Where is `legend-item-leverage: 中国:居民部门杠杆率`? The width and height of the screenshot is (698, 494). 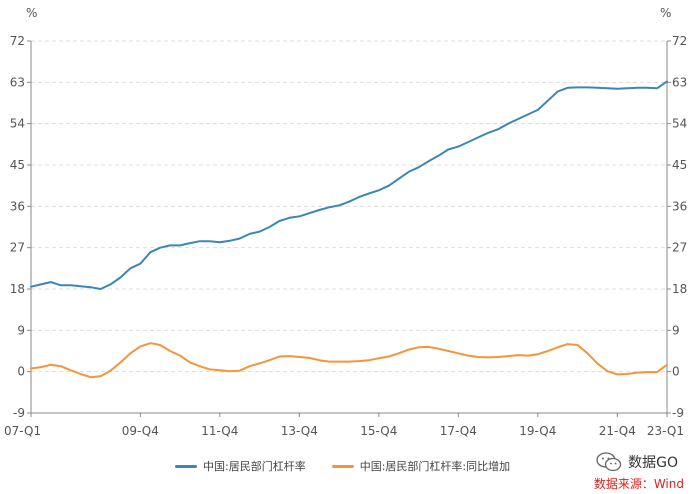 legend-item-leverage: 中国:居民部门杠杆率 is located at coordinates (240, 466).